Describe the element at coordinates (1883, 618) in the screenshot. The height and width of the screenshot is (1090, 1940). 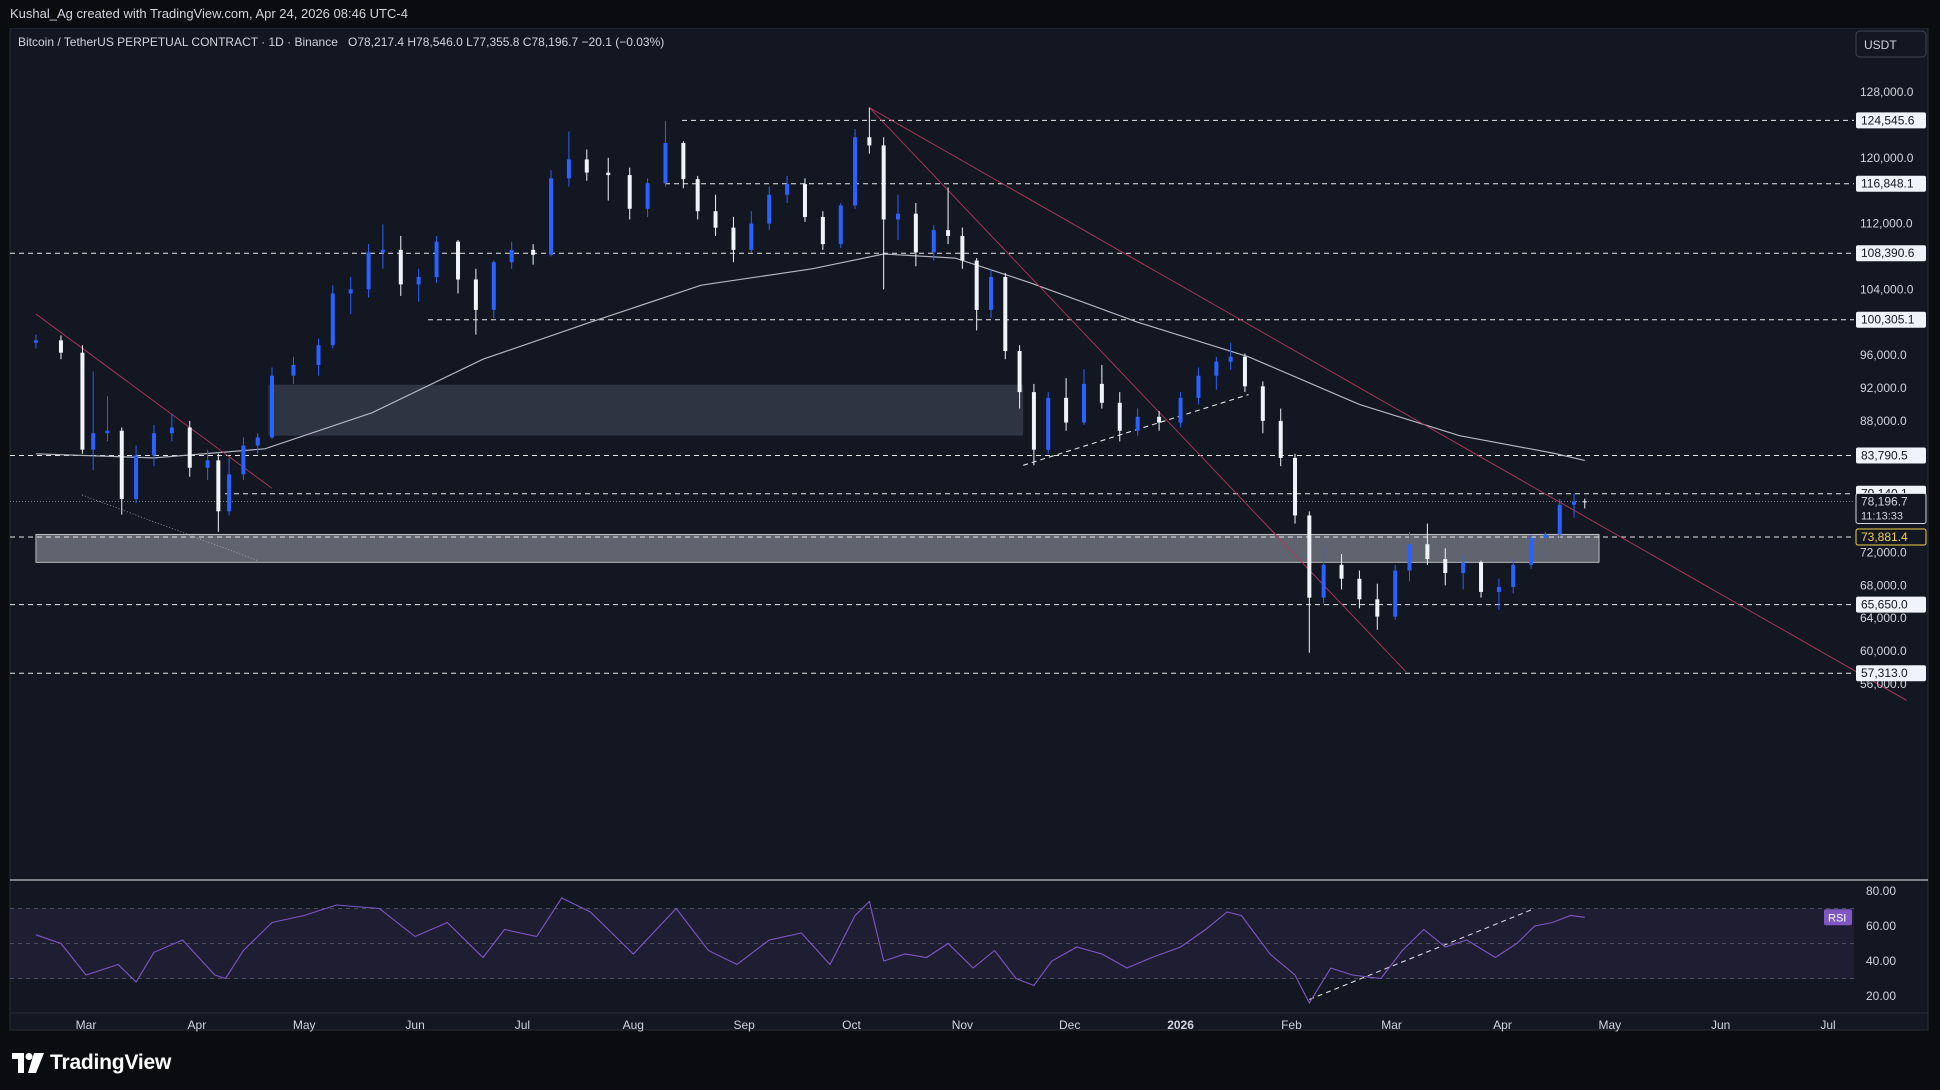
I see `price-tick-label: 64,000.0` at that location.